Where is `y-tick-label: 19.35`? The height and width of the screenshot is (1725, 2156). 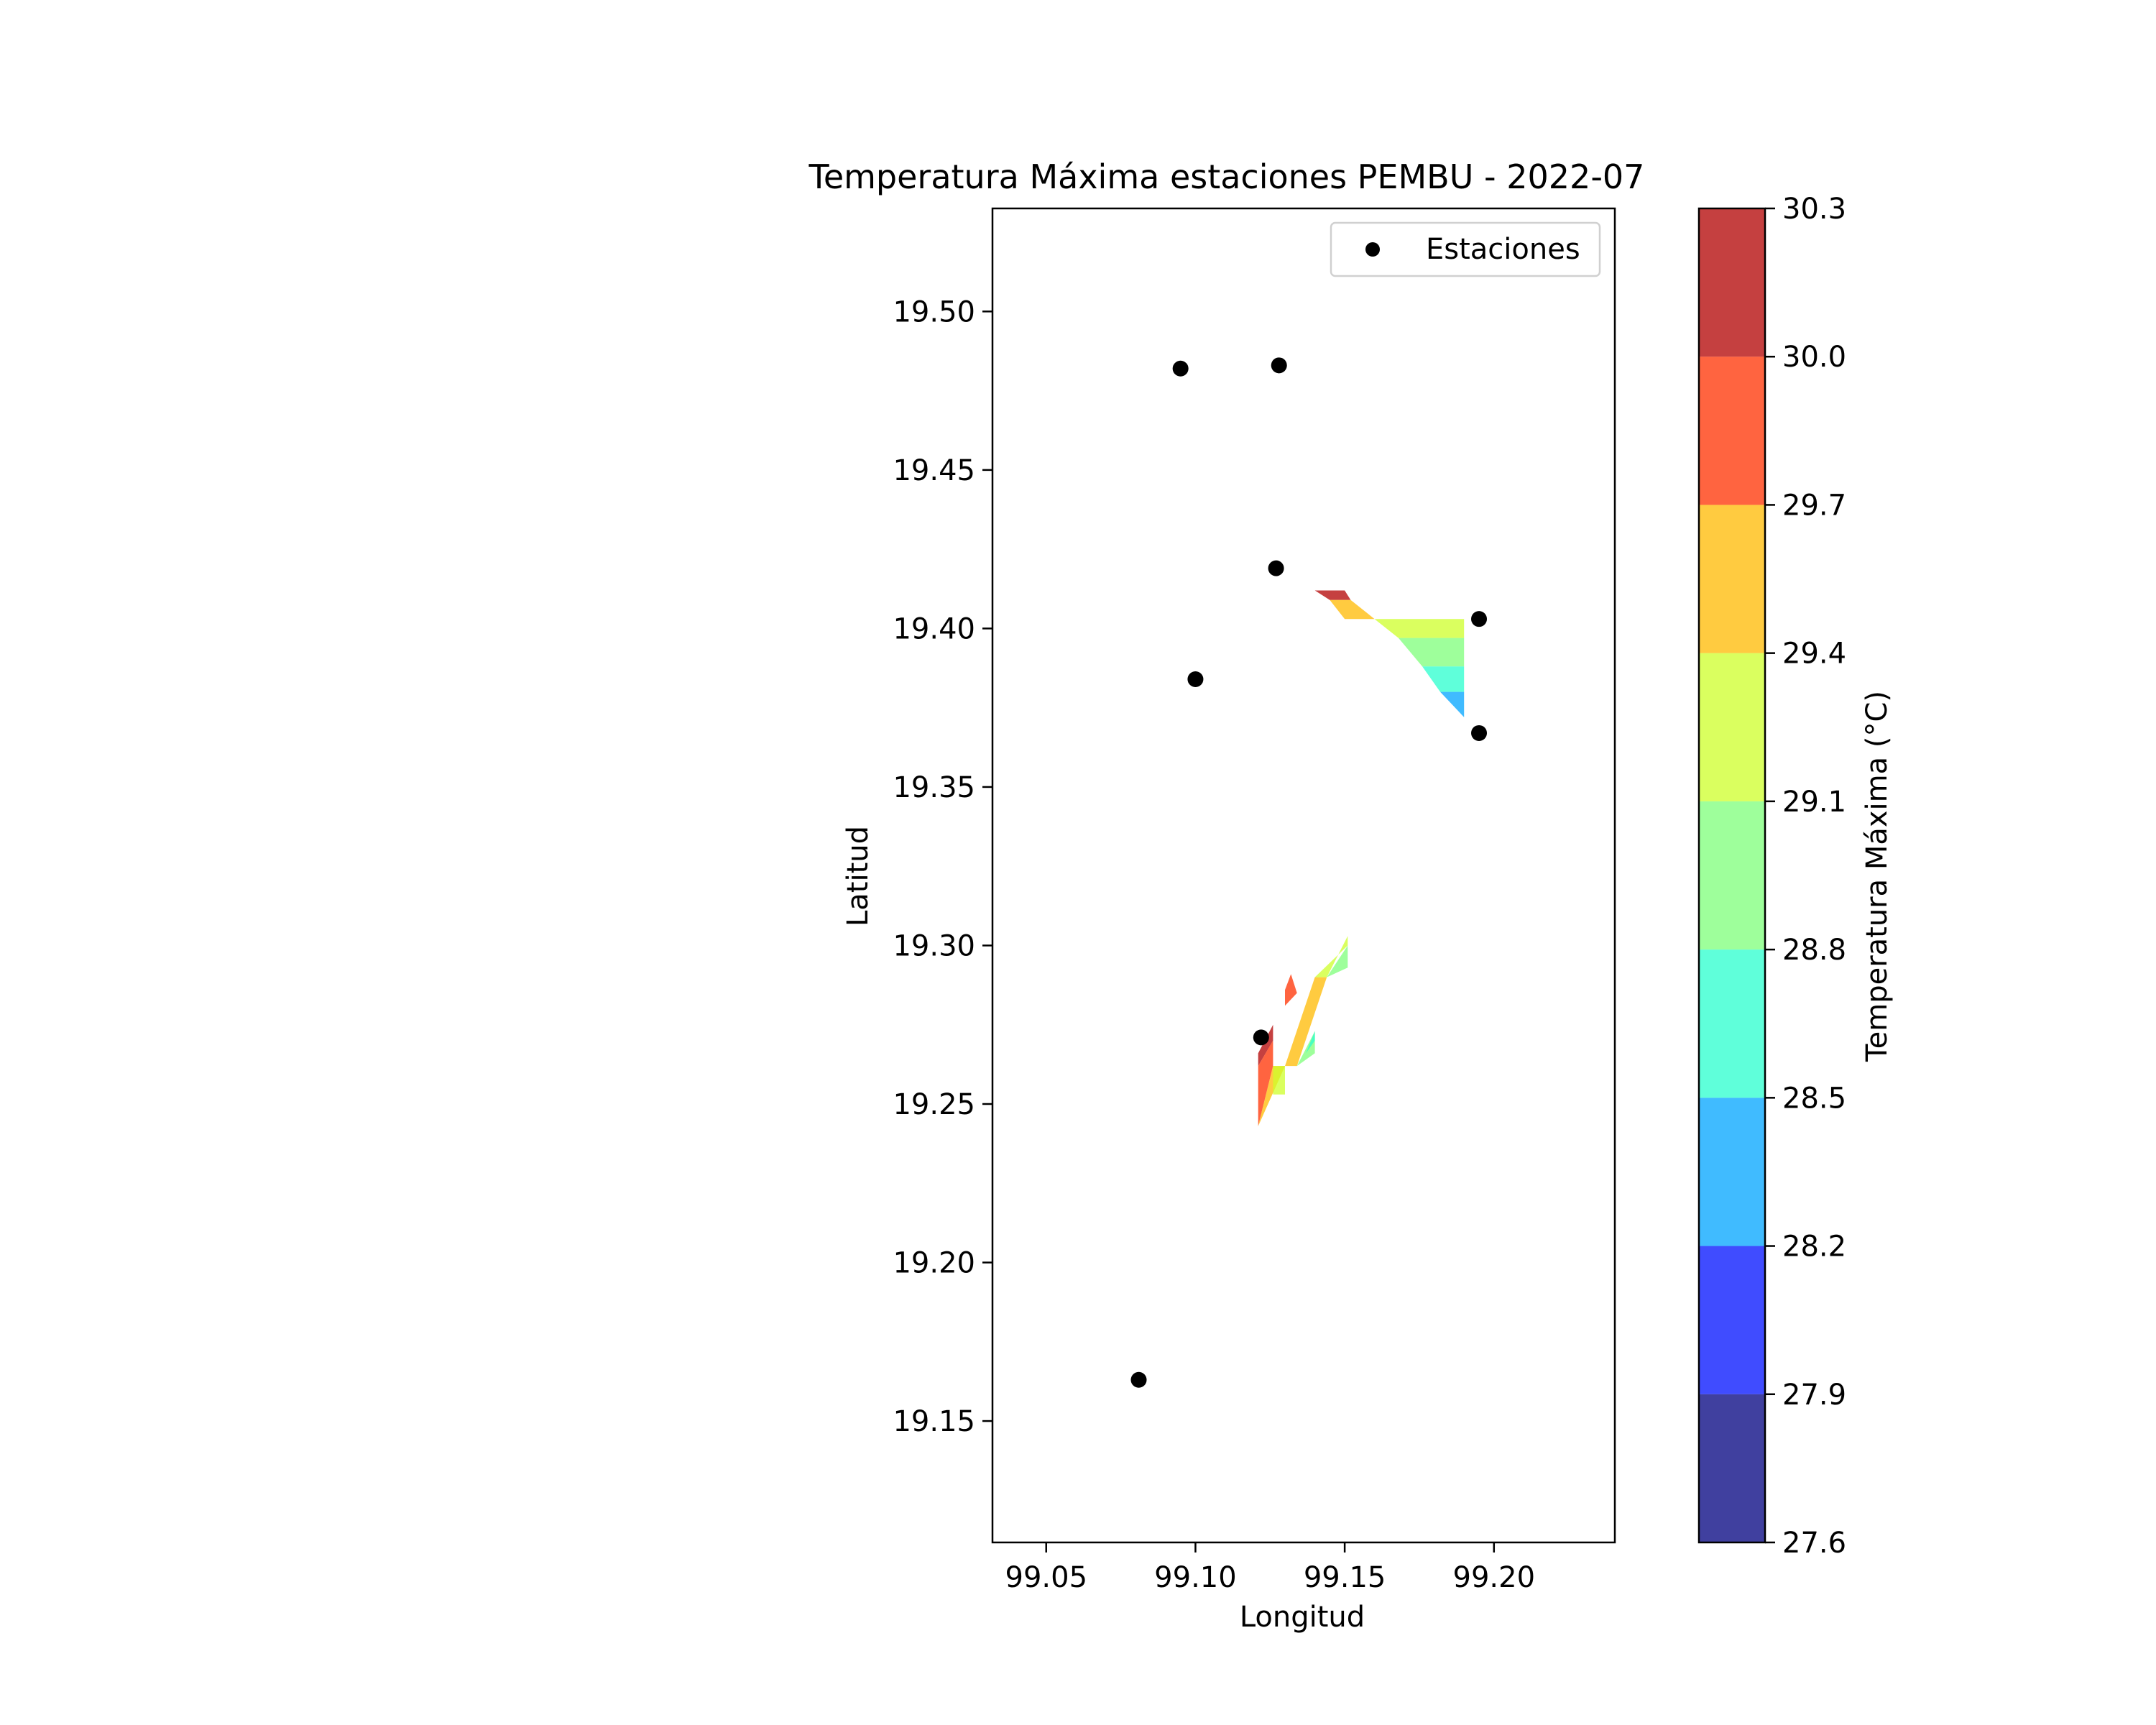 y-tick-label: 19.35 is located at coordinates (934, 787).